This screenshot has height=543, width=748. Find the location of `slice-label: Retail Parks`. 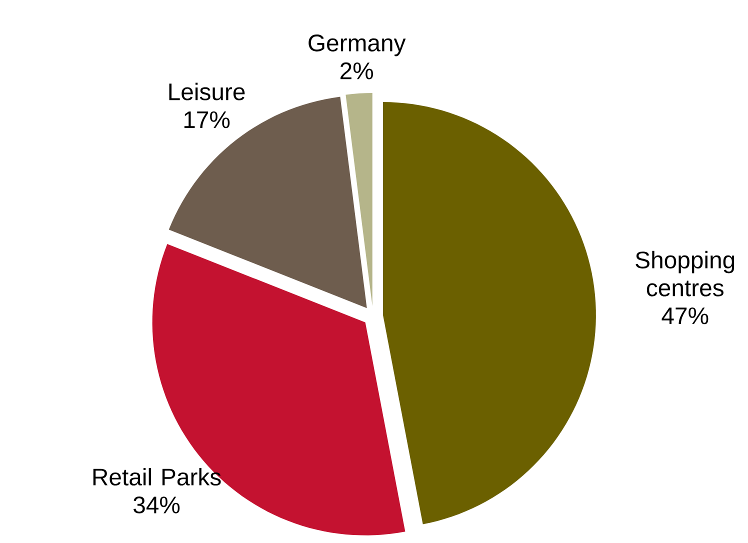

slice-label: Retail Parks is located at coordinates (157, 477).